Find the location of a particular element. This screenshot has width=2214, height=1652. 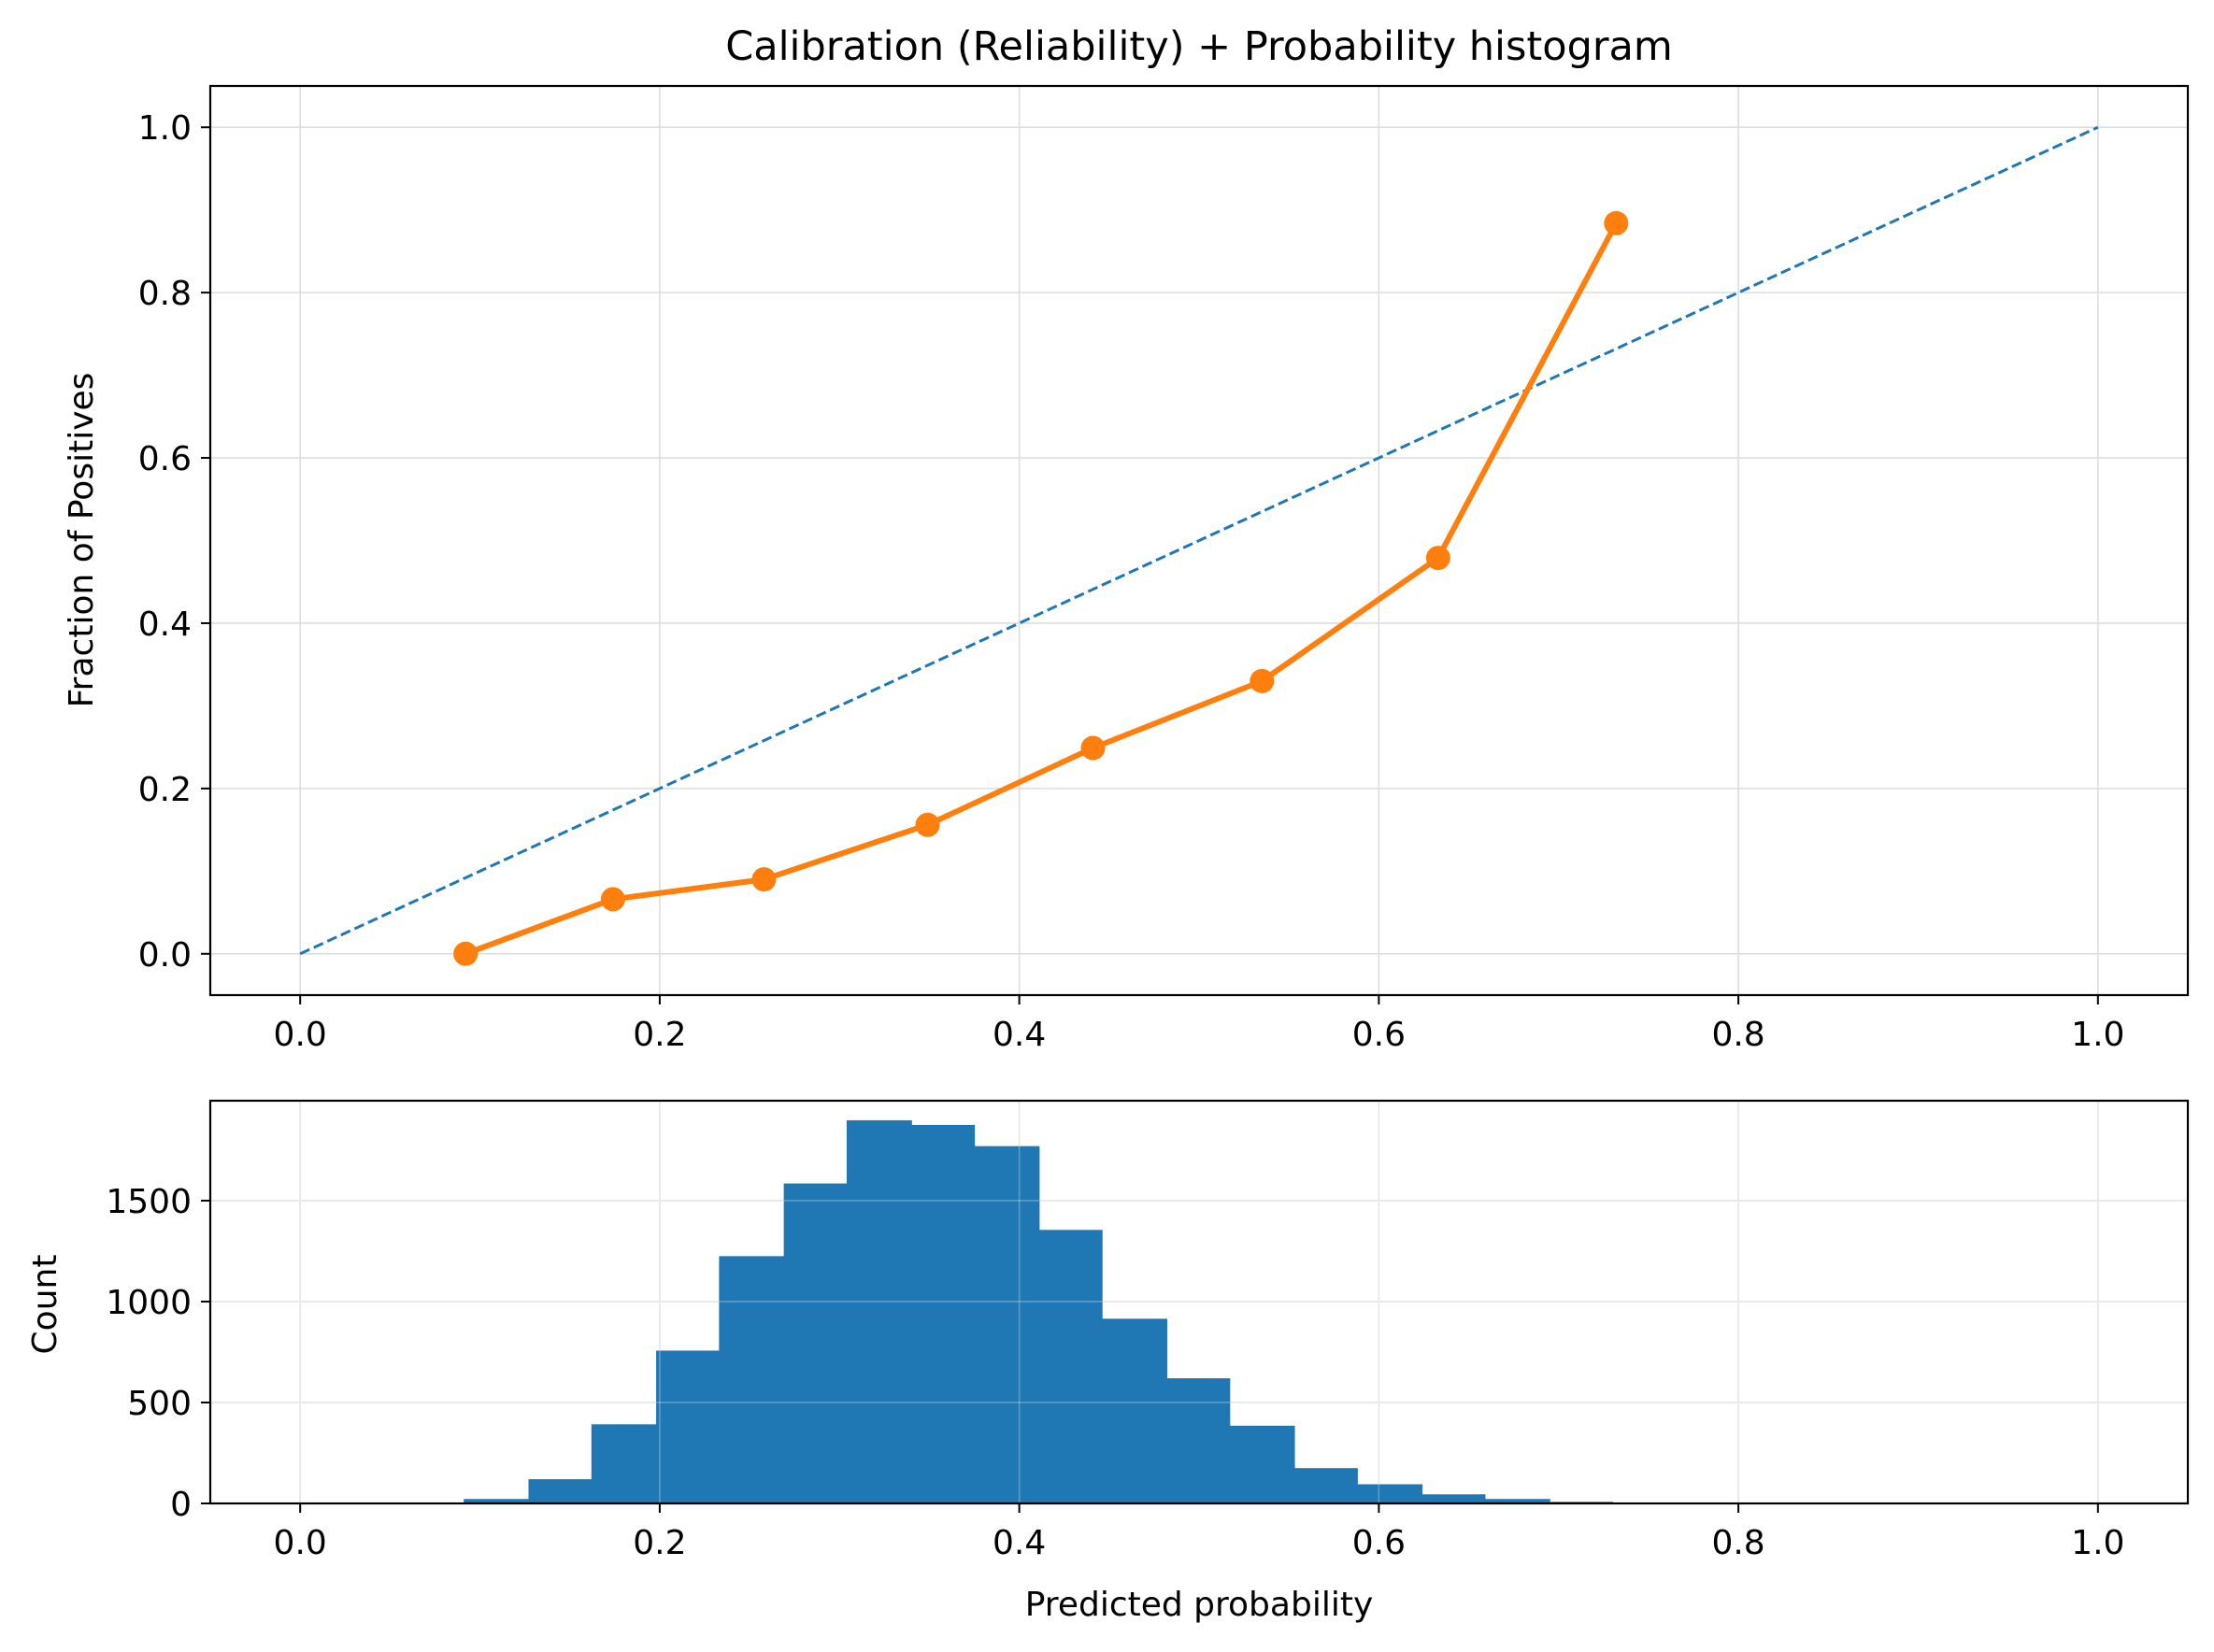

histogram-y-tick-label: 0 is located at coordinates (181, 1505).